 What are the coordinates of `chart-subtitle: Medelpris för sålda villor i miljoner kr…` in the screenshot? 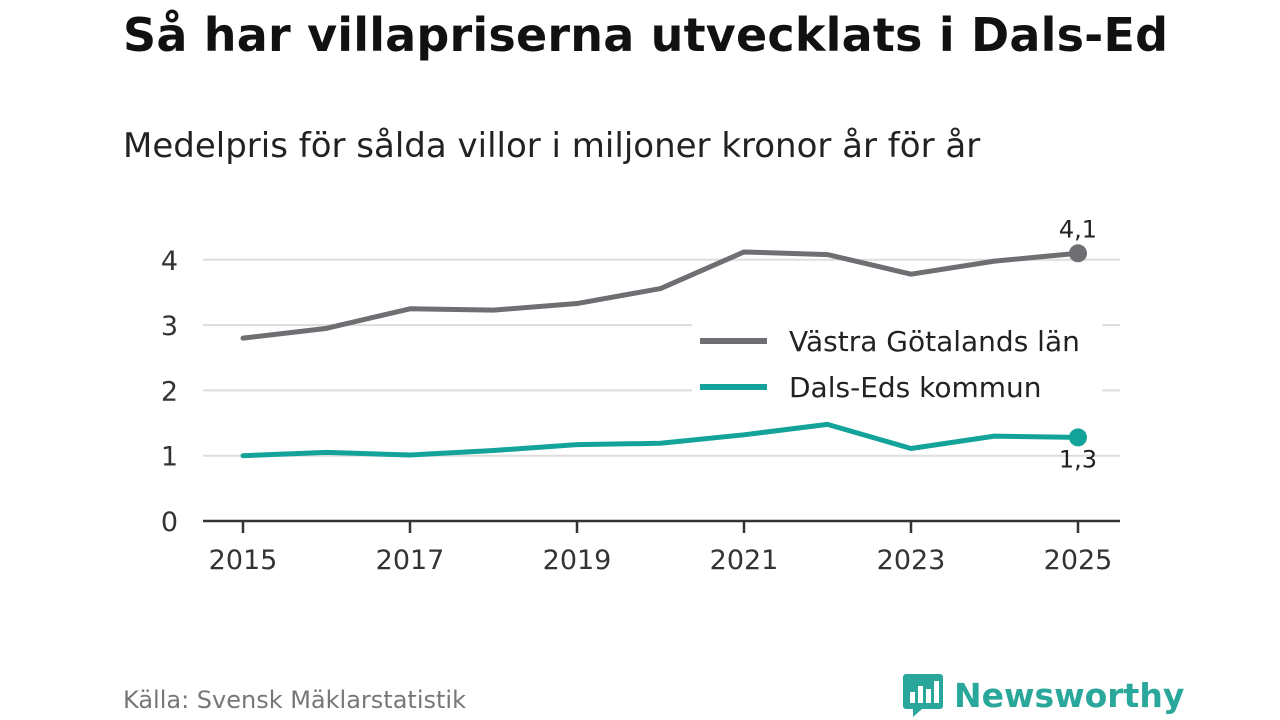 It's located at (552, 146).